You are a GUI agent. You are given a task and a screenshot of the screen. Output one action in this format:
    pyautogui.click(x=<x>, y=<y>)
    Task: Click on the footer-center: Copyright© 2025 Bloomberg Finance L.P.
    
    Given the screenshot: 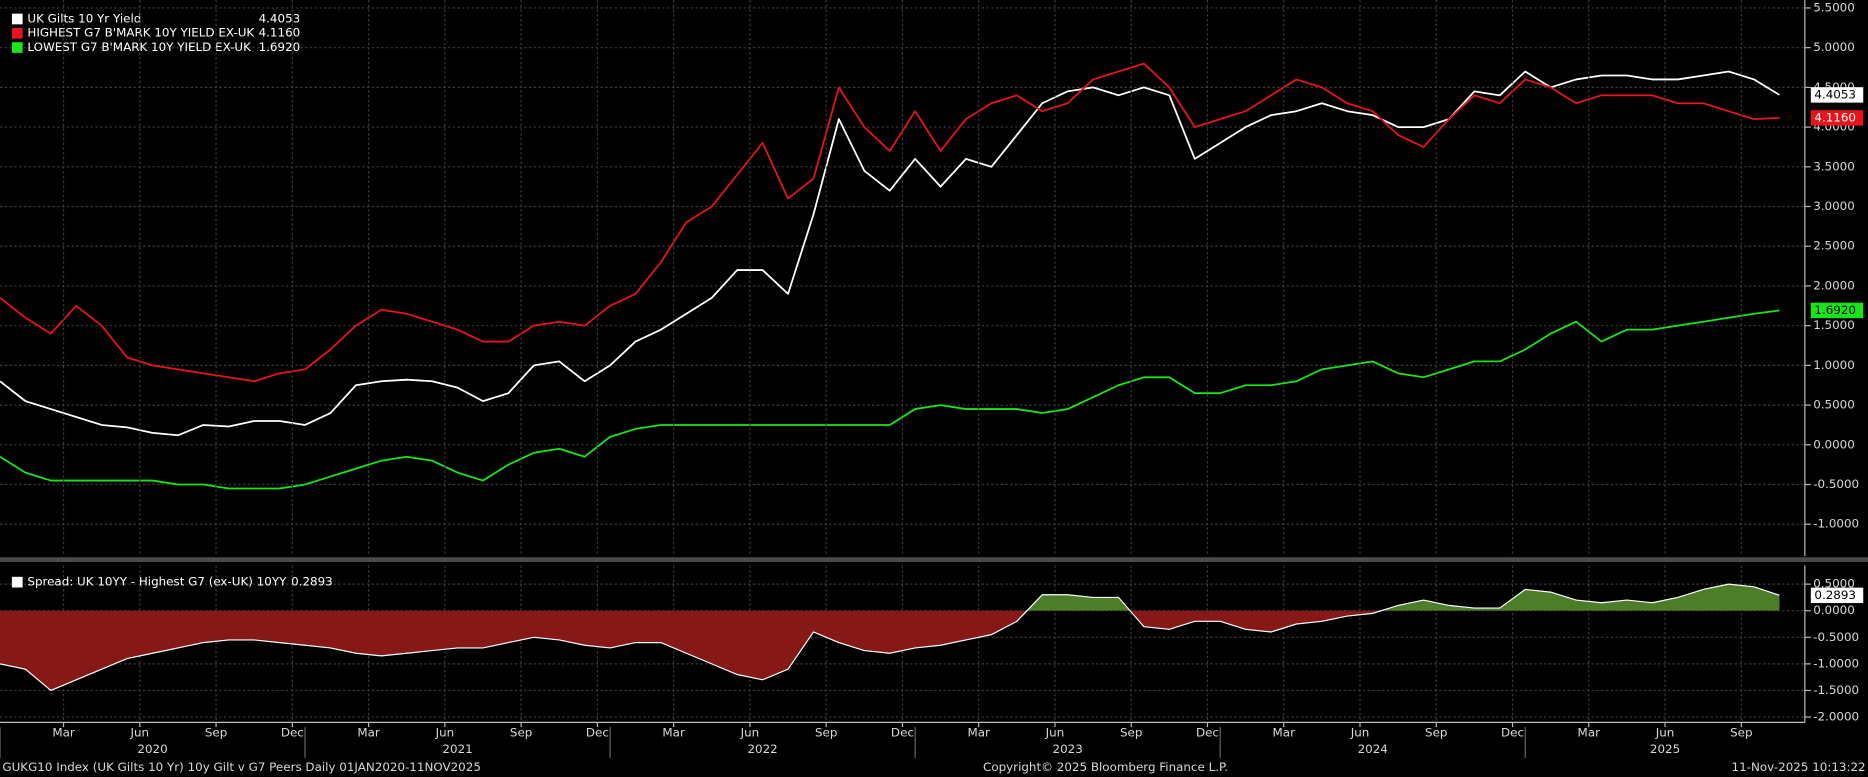 What is the action you would take?
    pyautogui.click(x=1105, y=767)
    